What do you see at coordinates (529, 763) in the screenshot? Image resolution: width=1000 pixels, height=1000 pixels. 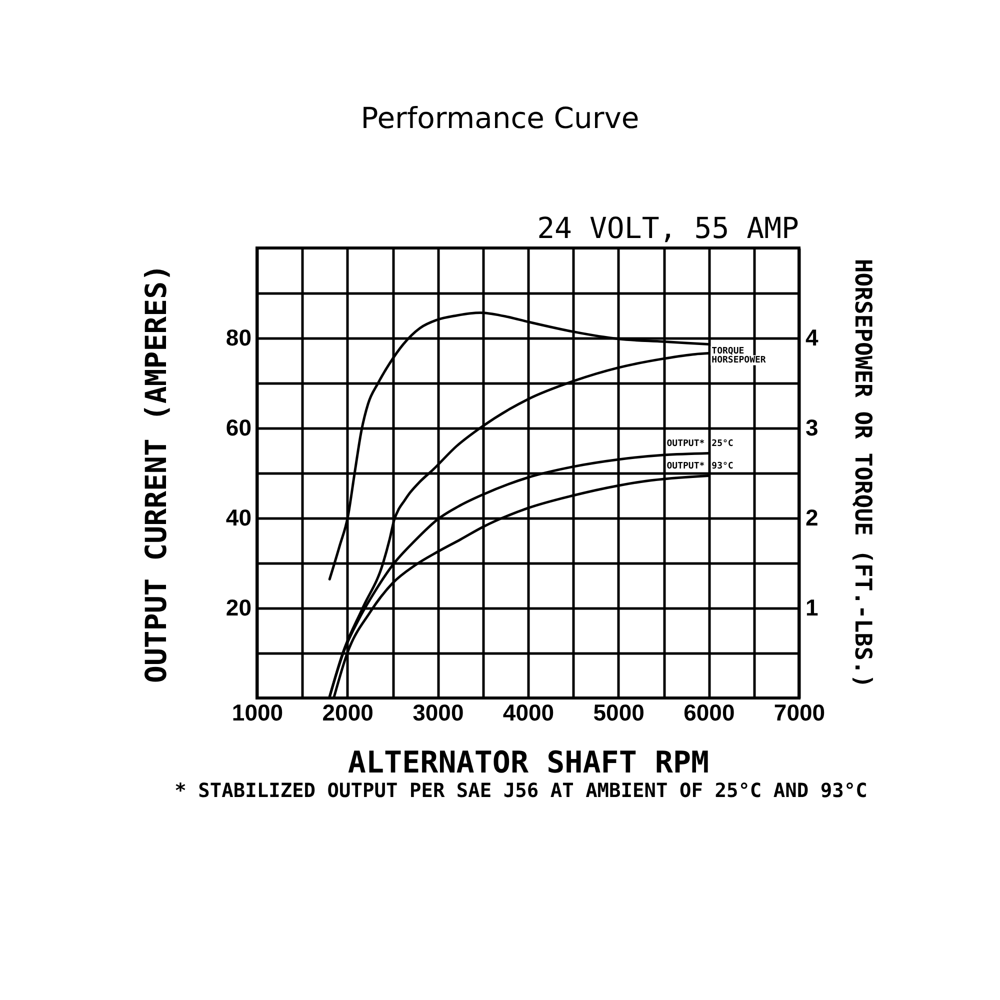 I see `x-axis-title: ALTERNATOR SHAFT RPM` at bounding box center [529, 763].